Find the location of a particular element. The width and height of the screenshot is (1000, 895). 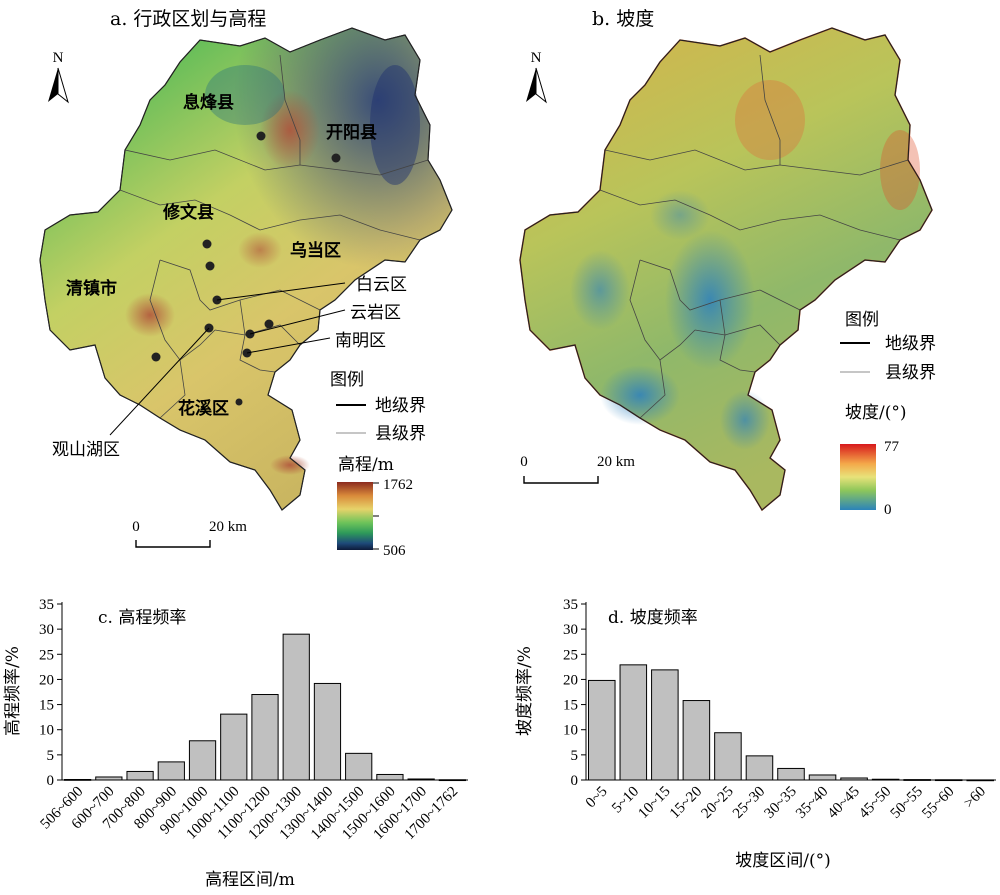

north-label-a: N is located at coordinates (58, 58).